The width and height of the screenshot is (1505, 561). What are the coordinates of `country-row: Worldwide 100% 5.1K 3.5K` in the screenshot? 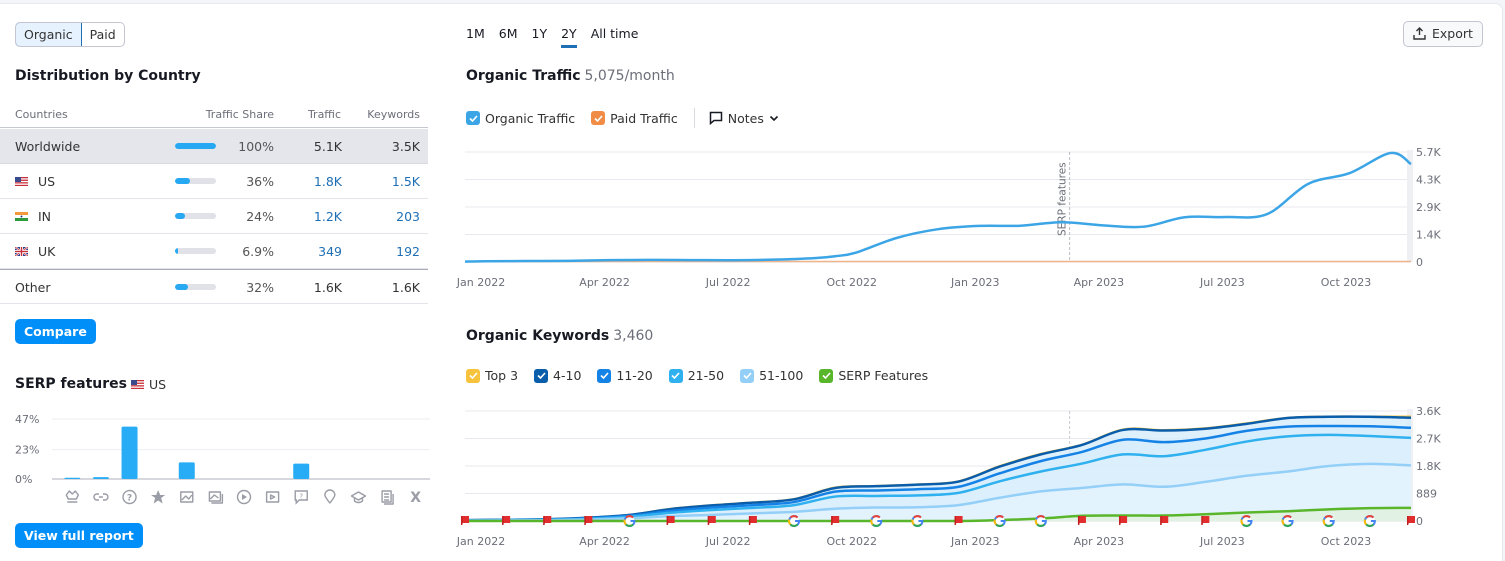 It's located at (214, 146).